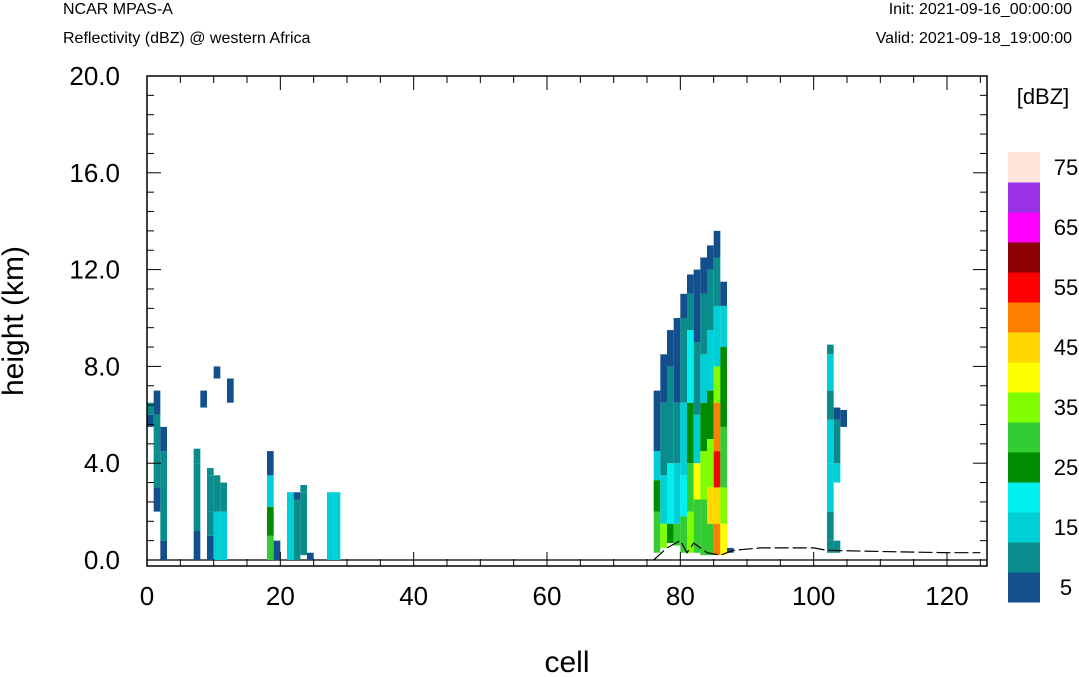  What do you see at coordinates (102, 366) in the screenshot?
I see `y-tick-label: 8.0` at bounding box center [102, 366].